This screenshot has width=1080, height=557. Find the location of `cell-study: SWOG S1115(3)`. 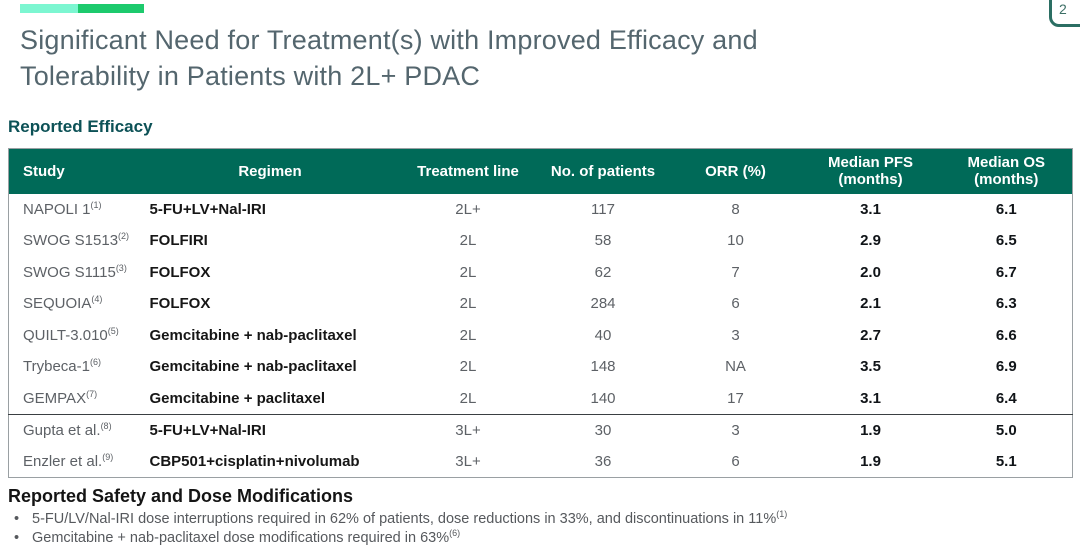

cell-study: SWOG S1115(3) is located at coordinates (74, 272).